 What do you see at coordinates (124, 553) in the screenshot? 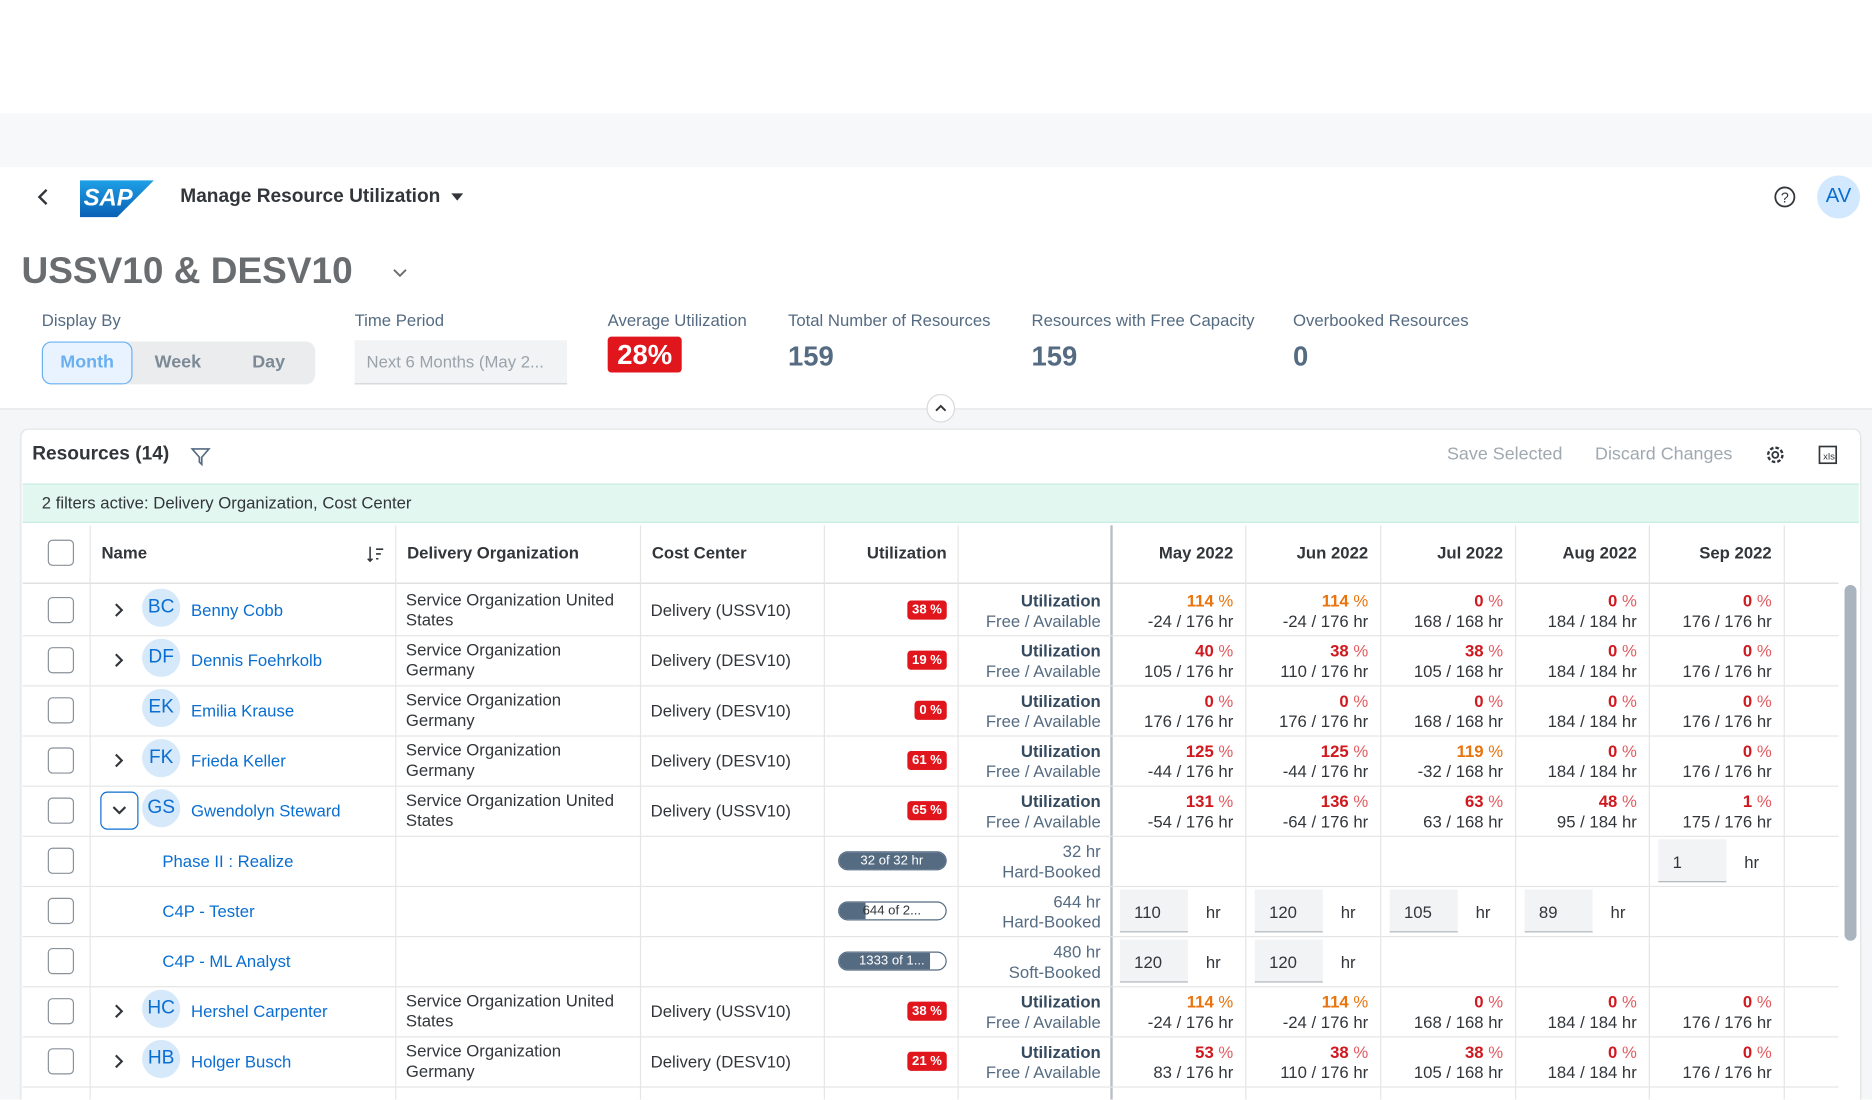
I see `column-header: Name` at bounding box center [124, 553].